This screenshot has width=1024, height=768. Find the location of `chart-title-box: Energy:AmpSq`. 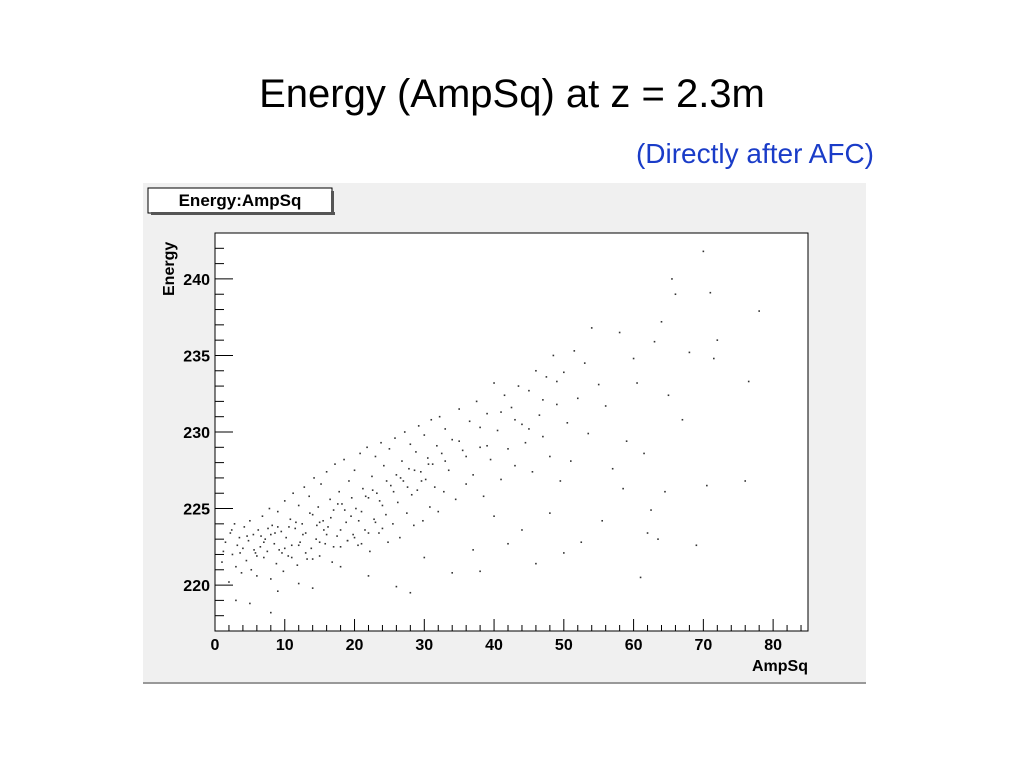

chart-title-box: Energy:AmpSq is located at coordinates (241, 201).